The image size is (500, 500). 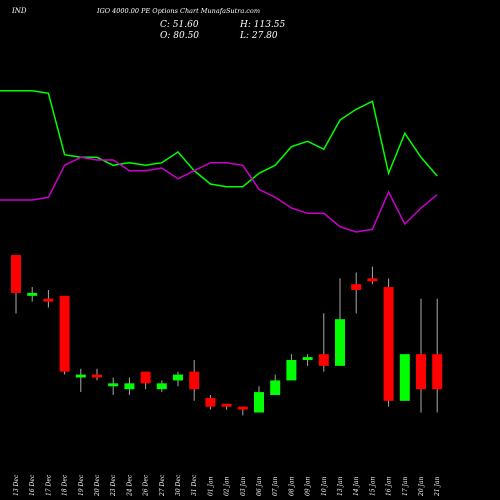 I want to click on x-tick-label: 08 Jan, so click(x=291, y=486).